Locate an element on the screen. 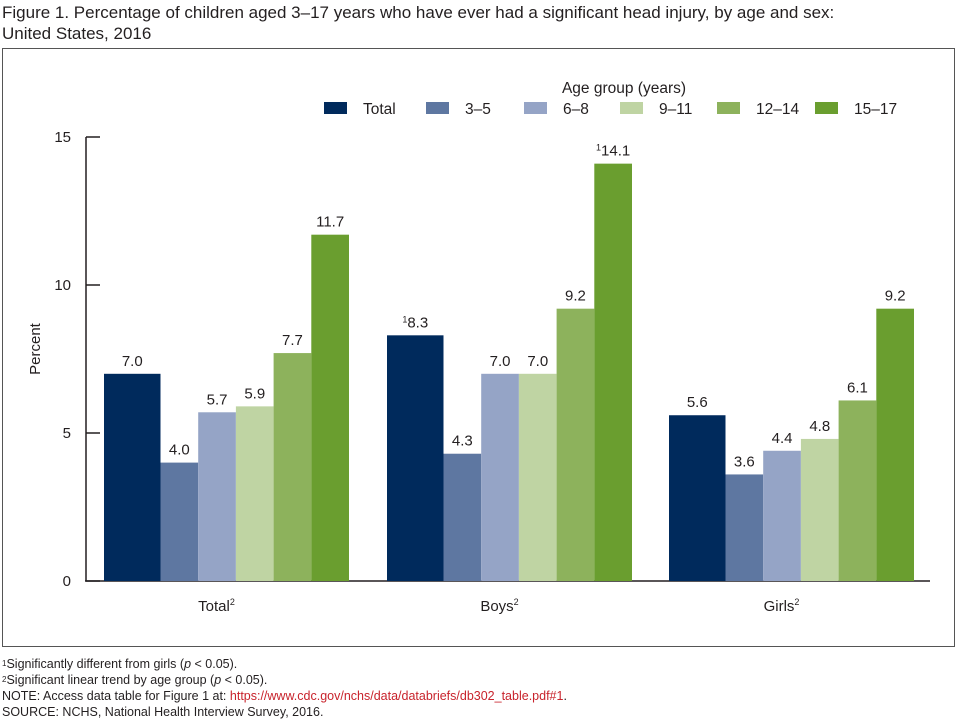 The image size is (960, 723). bar-value-label: 4.8 is located at coordinates (819, 426).